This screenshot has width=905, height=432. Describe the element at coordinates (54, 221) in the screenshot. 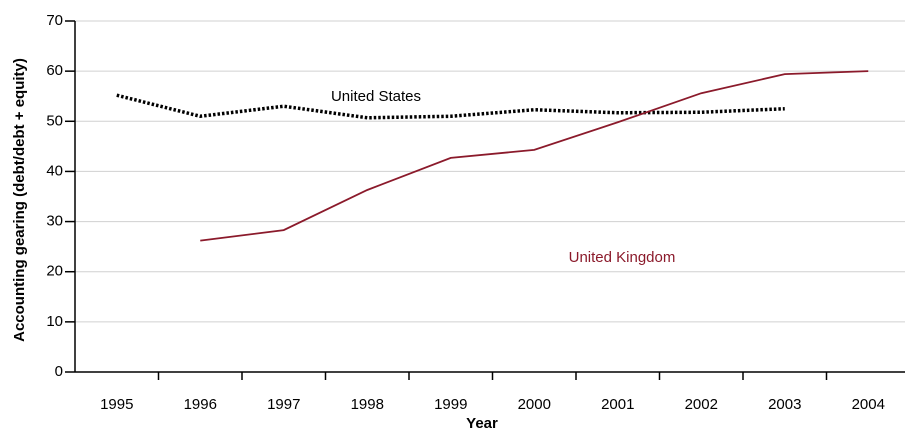

I see `y-tick-label: 30` at that location.